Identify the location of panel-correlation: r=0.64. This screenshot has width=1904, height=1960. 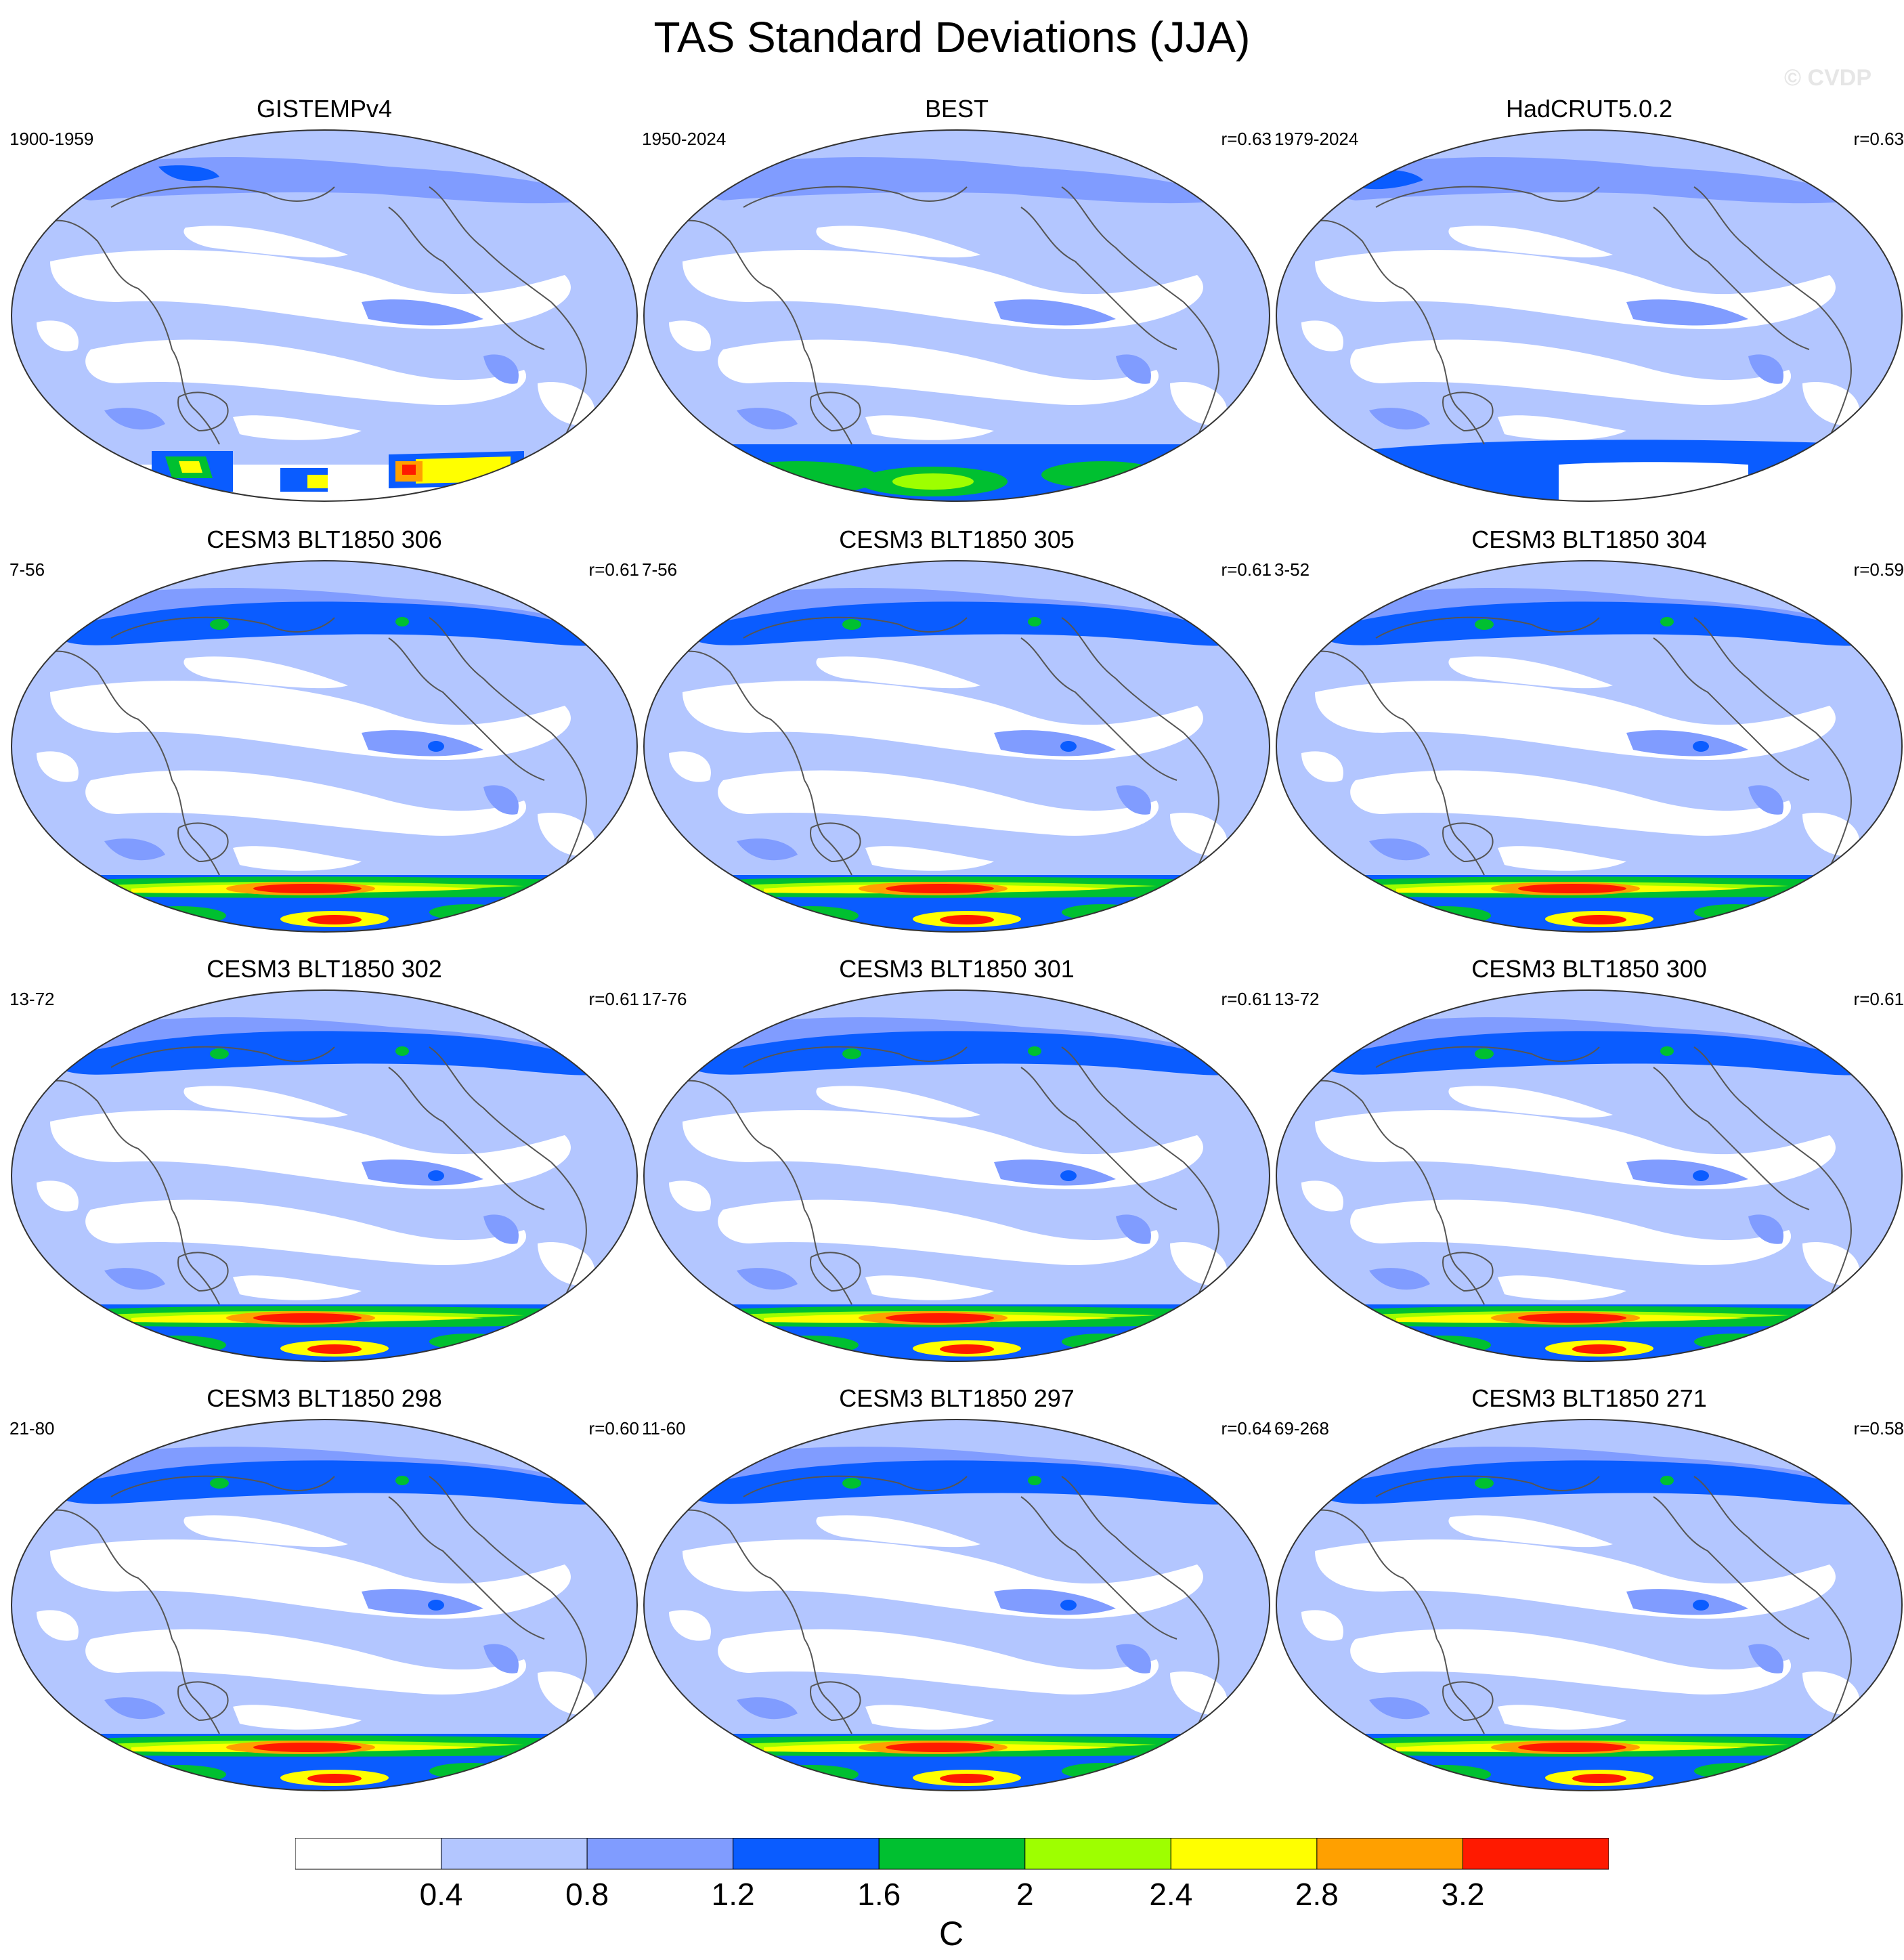
(1246, 1428).